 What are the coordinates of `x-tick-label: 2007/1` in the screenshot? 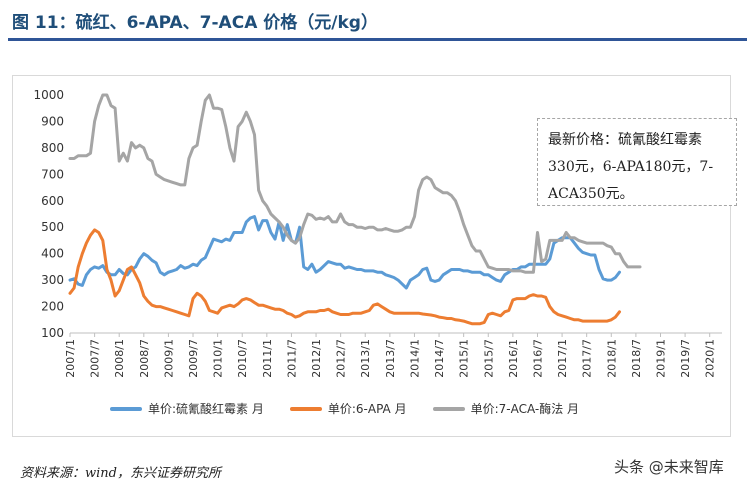 It's located at (70, 358).